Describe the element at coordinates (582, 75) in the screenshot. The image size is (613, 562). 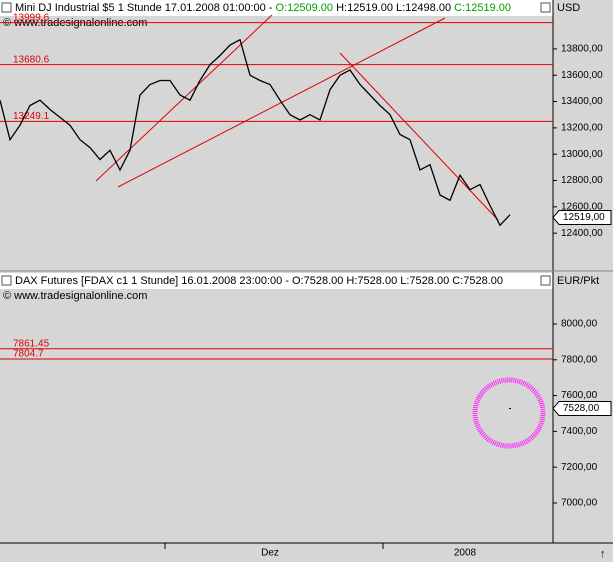
I see `y-tick-label: 13600,00` at that location.